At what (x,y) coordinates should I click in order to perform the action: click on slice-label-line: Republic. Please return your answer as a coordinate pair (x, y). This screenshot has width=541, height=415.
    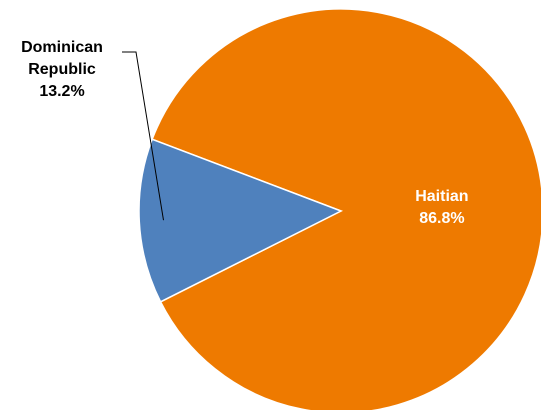
    Looking at the image, I should click on (62, 69).